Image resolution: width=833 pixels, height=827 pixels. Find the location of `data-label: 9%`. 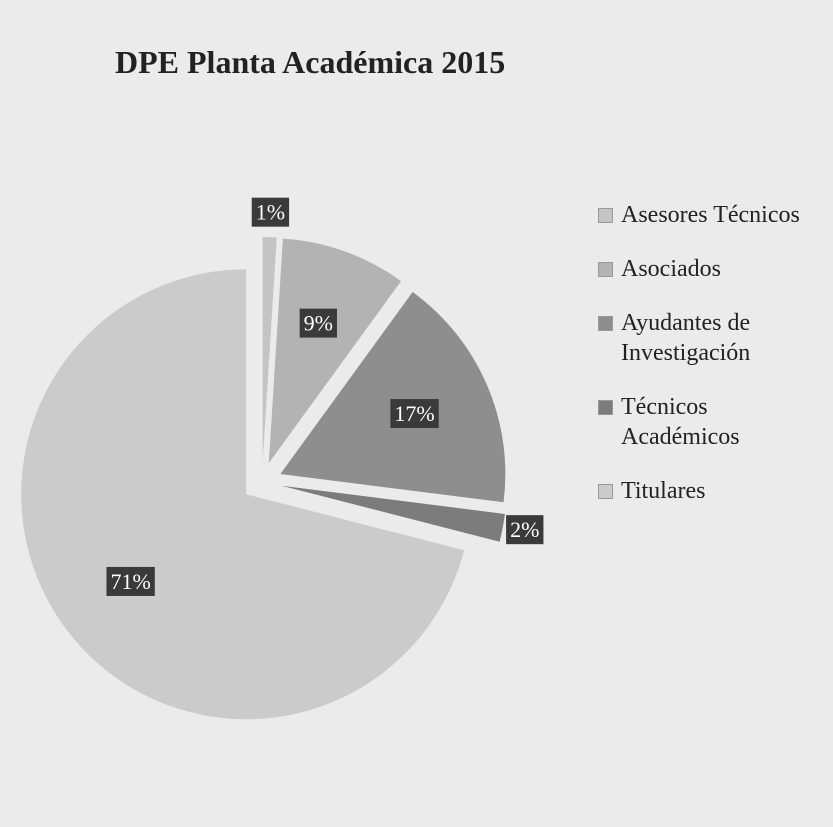

data-label: 9% is located at coordinates (318, 323).